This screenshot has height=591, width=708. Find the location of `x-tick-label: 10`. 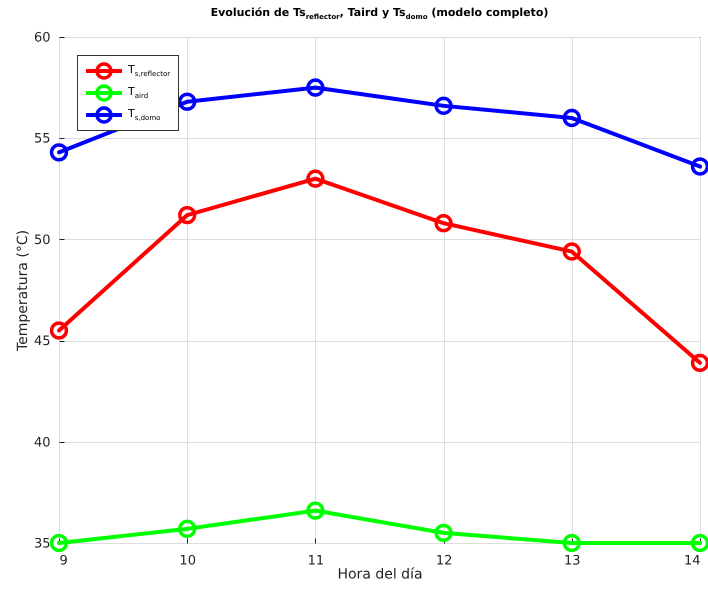

x-tick-label: 10 is located at coordinates (187, 561).